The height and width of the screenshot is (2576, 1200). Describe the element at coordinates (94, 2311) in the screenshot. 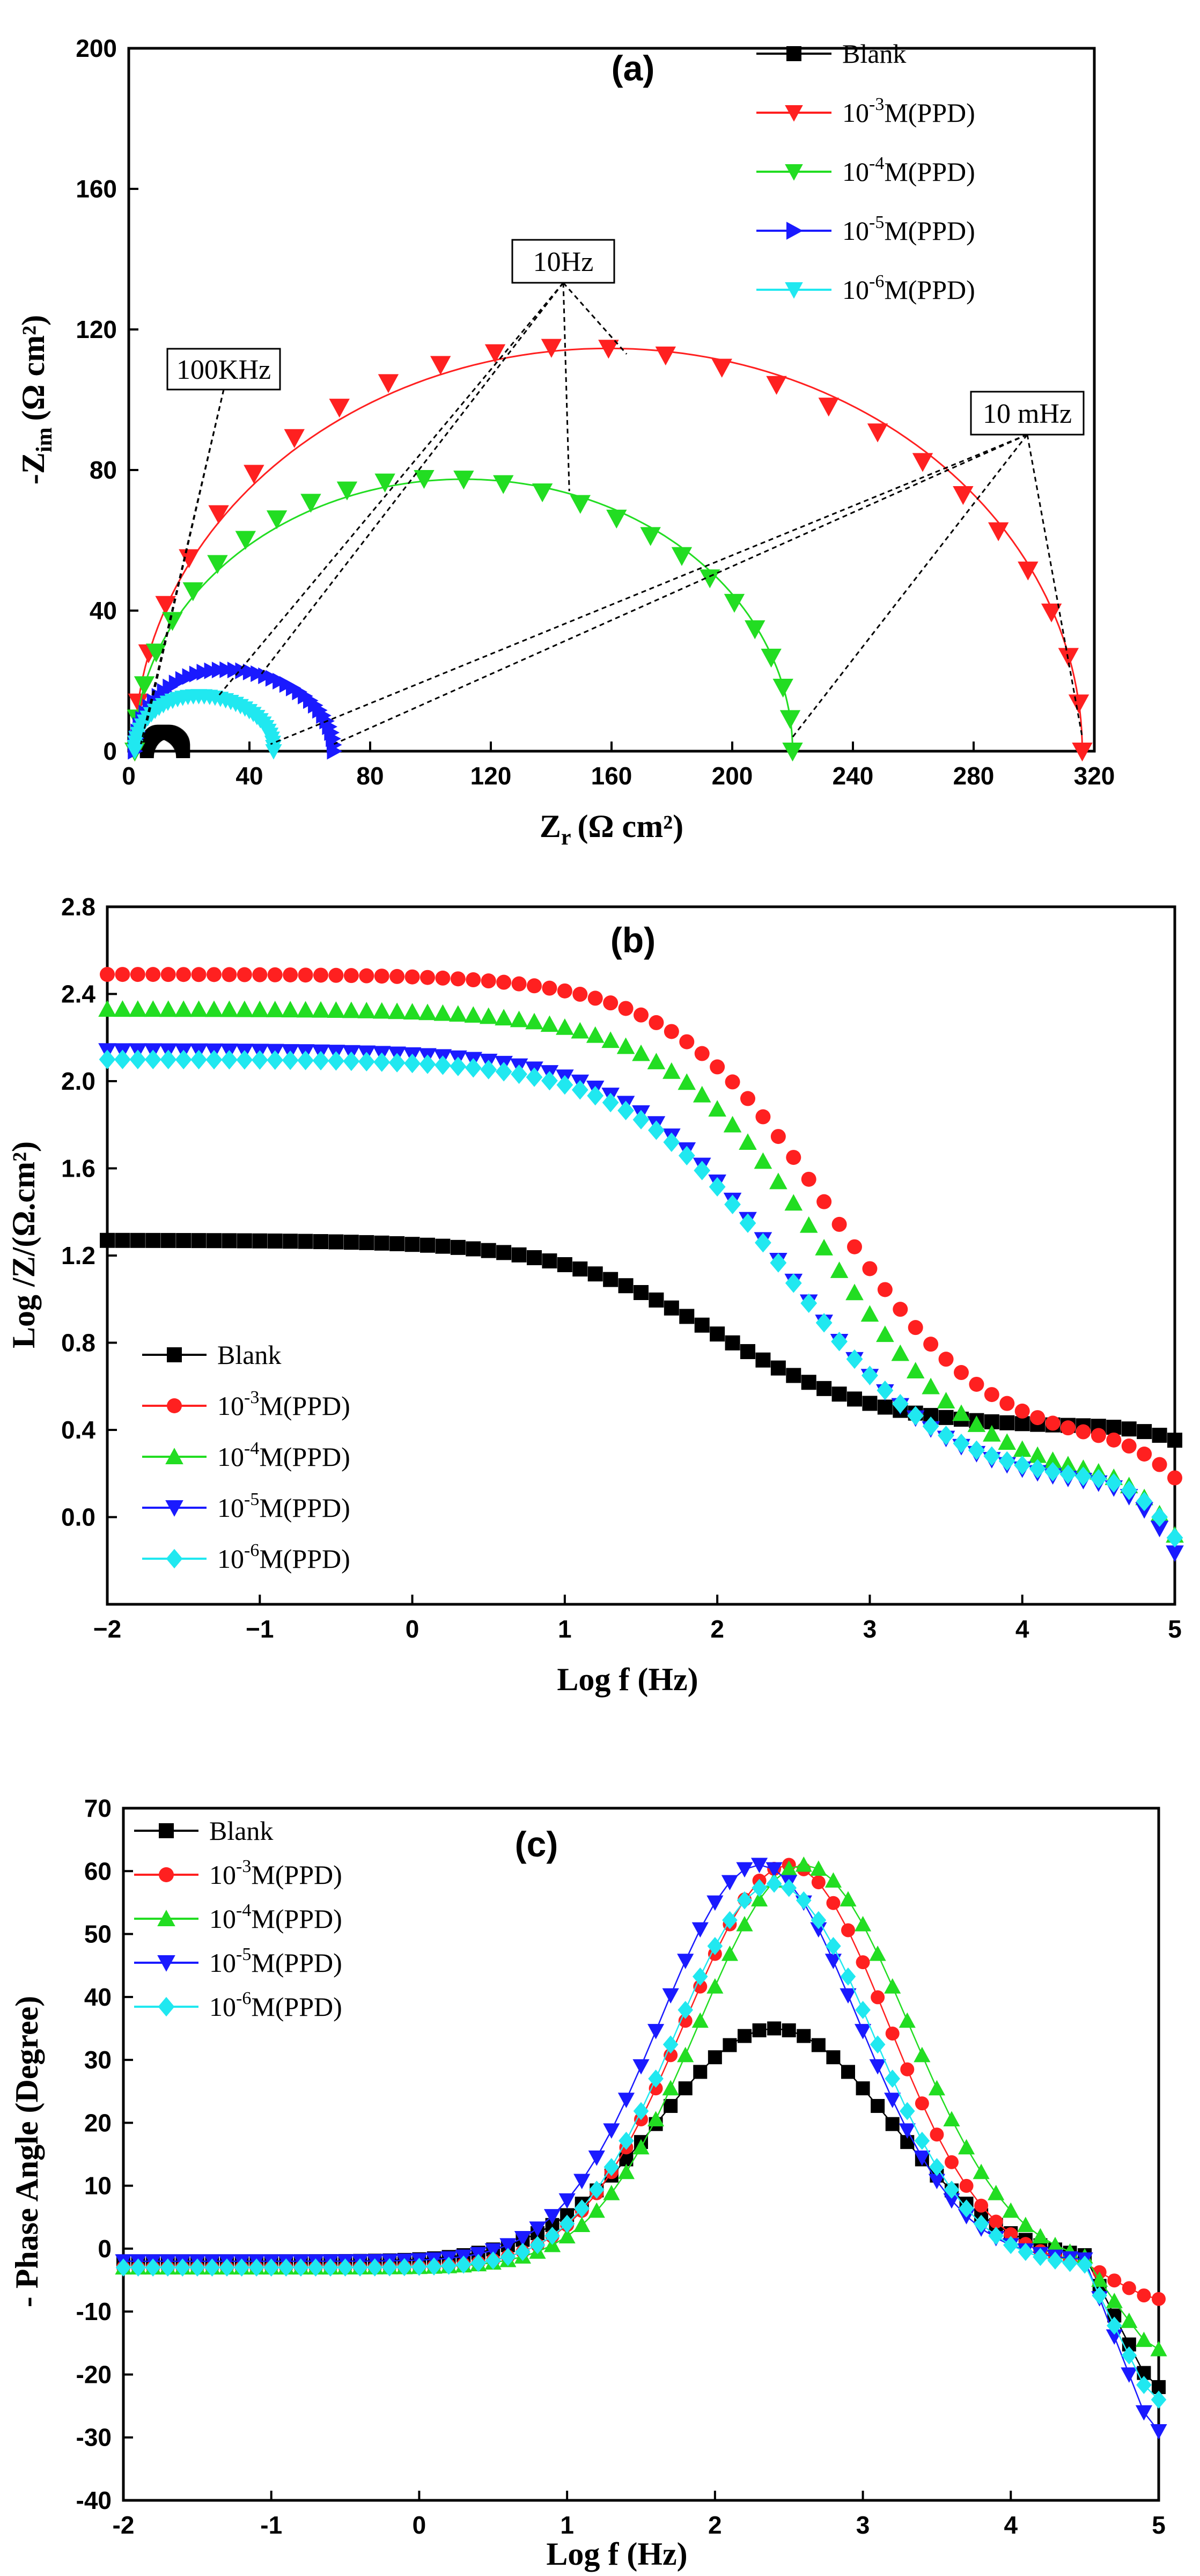

I see `c-ytick-label: -10` at that location.